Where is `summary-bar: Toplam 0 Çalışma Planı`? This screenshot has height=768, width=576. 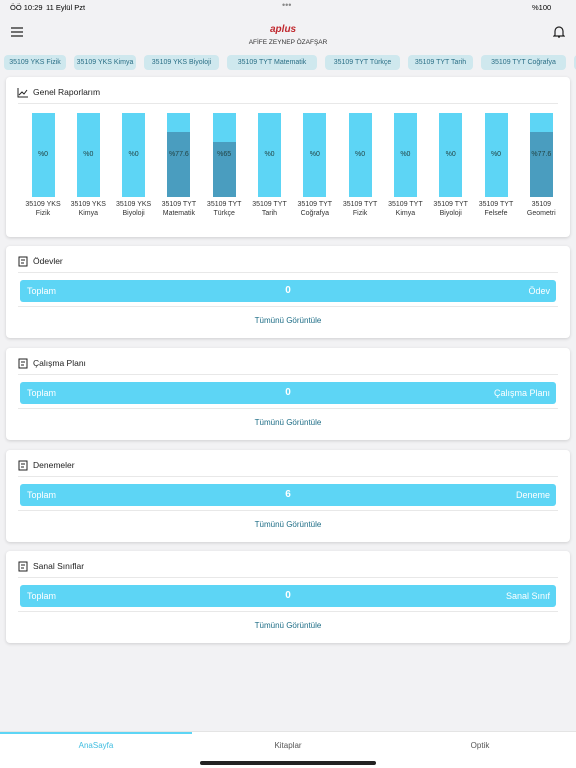 summary-bar: Toplam 0 Çalışma Planı is located at coordinates (288, 393).